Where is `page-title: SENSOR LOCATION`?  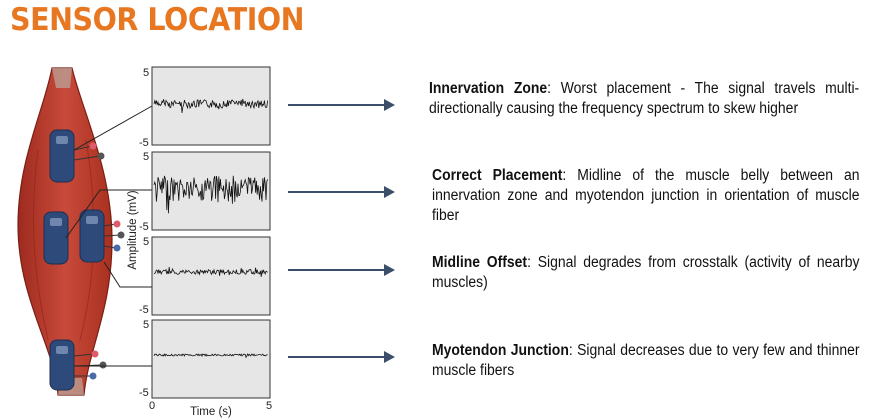 page-title: SENSOR LOCATION is located at coordinates (157, 20).